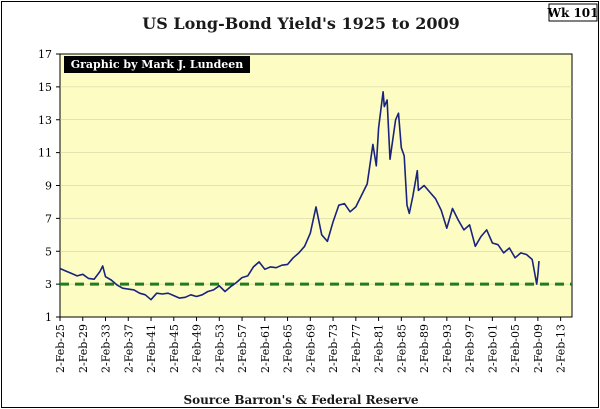  I want to click on x-tick-label: 2-Feb-13, so click(561, 348).